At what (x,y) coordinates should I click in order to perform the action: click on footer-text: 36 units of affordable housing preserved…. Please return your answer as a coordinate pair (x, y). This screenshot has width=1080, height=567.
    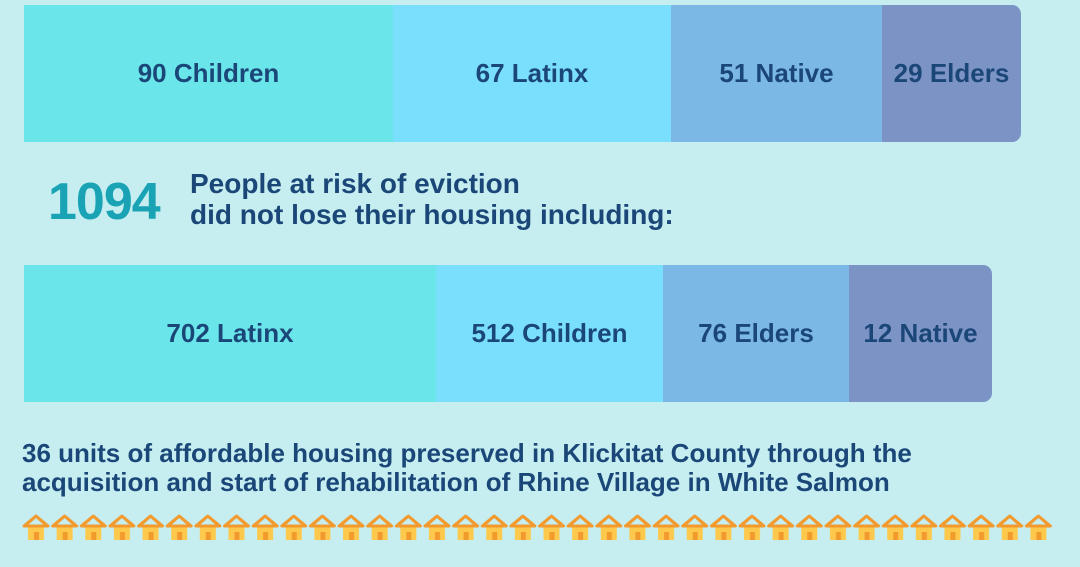
    Looking at the image, I should click on (467, 453).